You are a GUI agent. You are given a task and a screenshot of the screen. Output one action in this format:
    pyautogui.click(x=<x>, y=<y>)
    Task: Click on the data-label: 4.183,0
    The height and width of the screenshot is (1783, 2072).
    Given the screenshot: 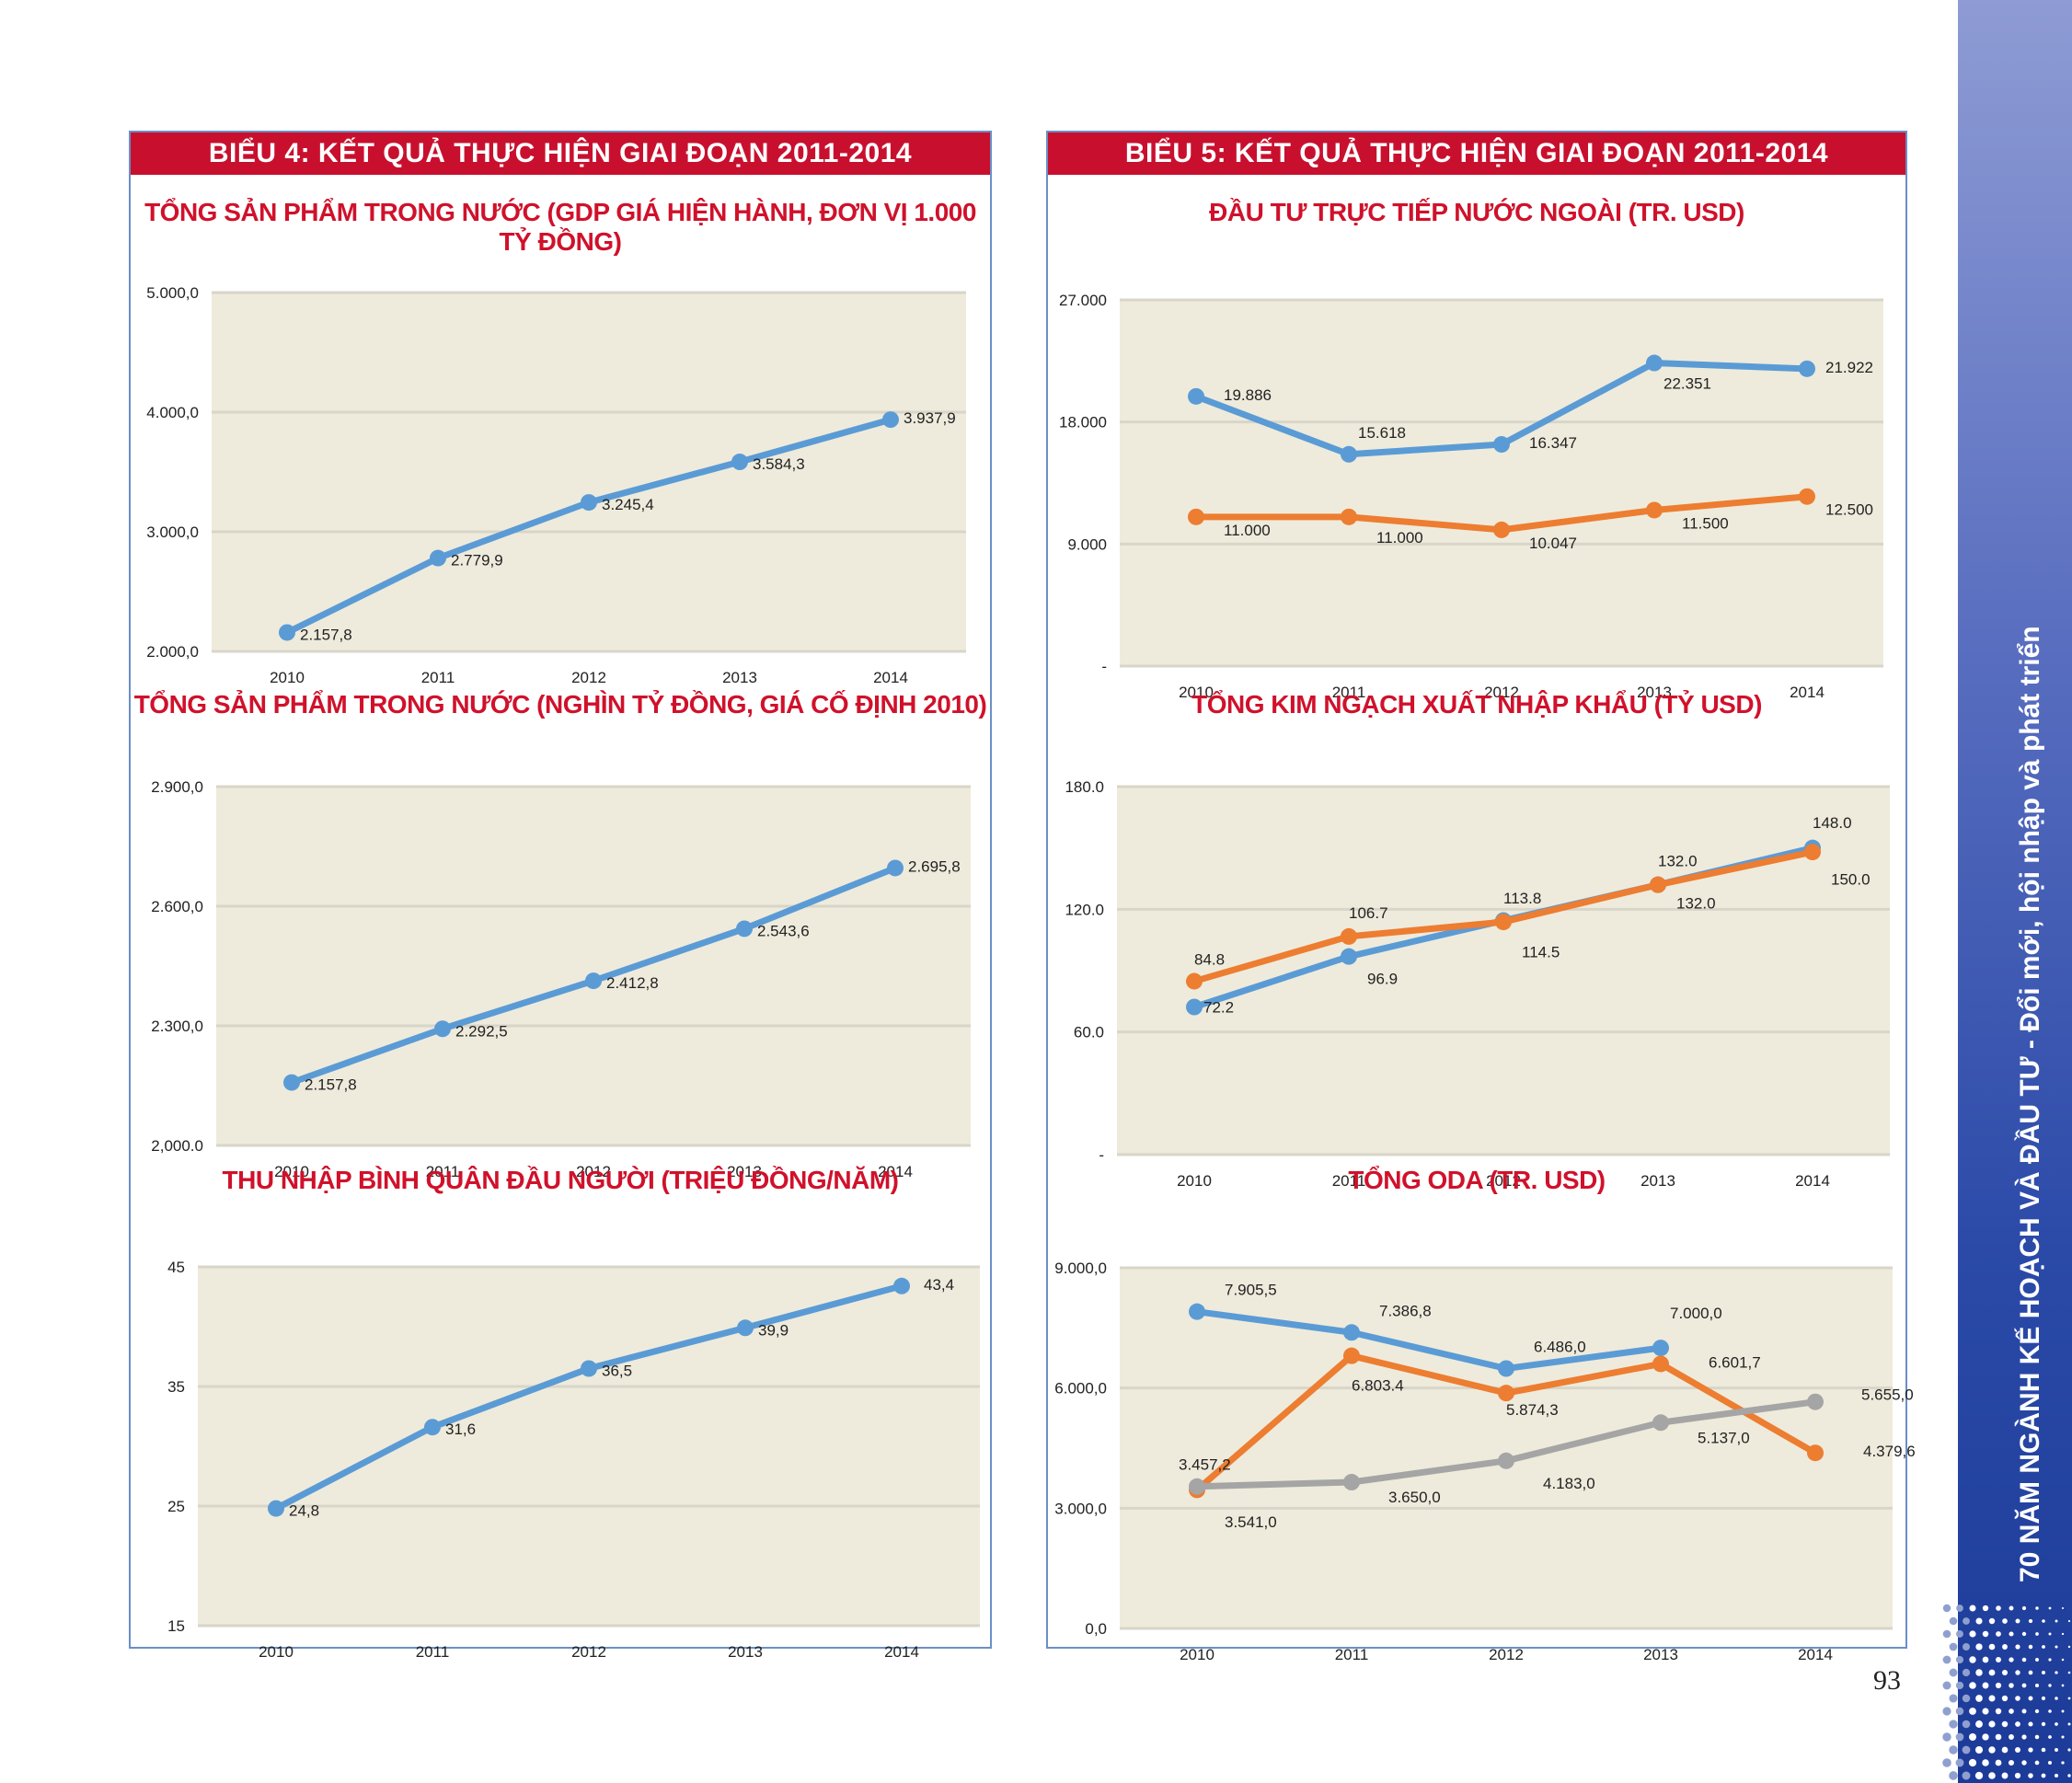 What is the action you would take?
    pyautogui.click(x=1569, y=1483)
    